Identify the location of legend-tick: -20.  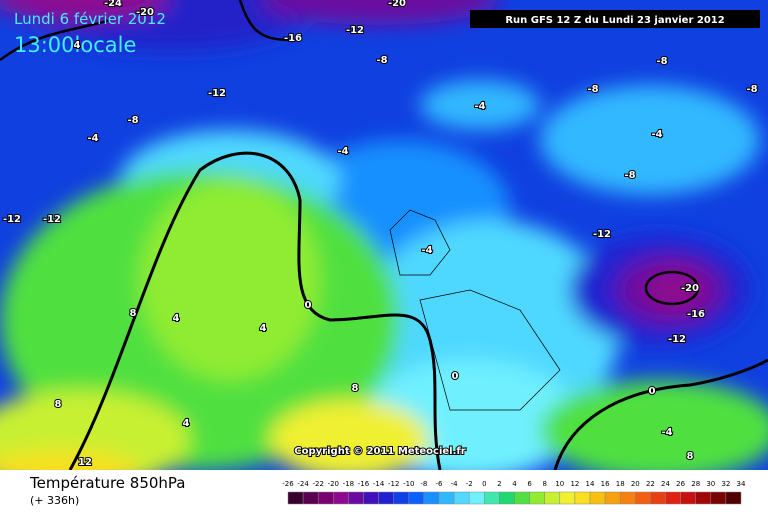
(333, 484).